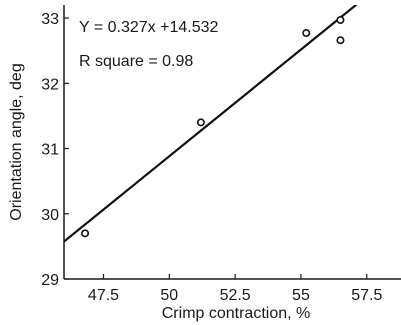  I want to click on y-tick-label: 32, so click(50, 84).